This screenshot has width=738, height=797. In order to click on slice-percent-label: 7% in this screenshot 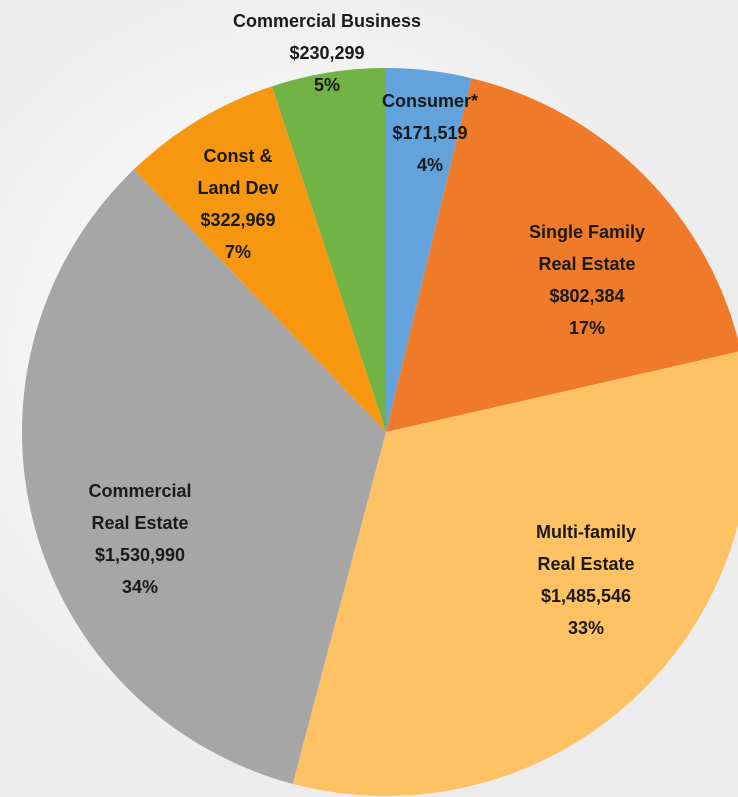, I will do `click(238, 252)`.